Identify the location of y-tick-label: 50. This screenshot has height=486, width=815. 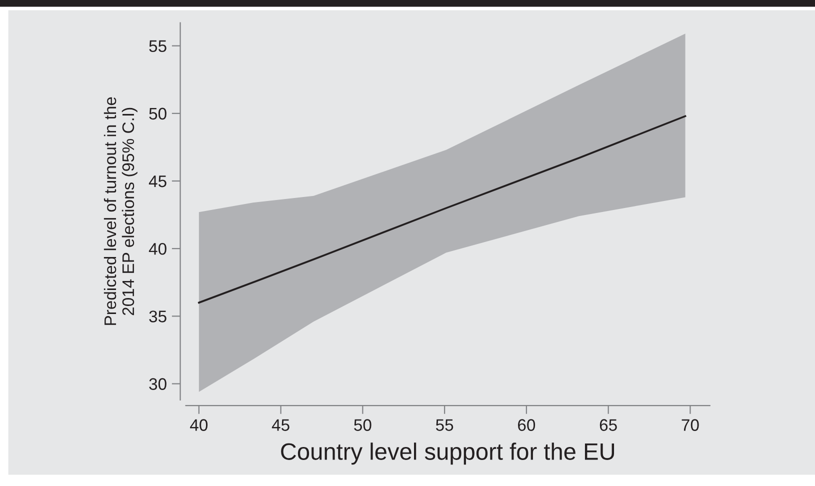
(157, 114).